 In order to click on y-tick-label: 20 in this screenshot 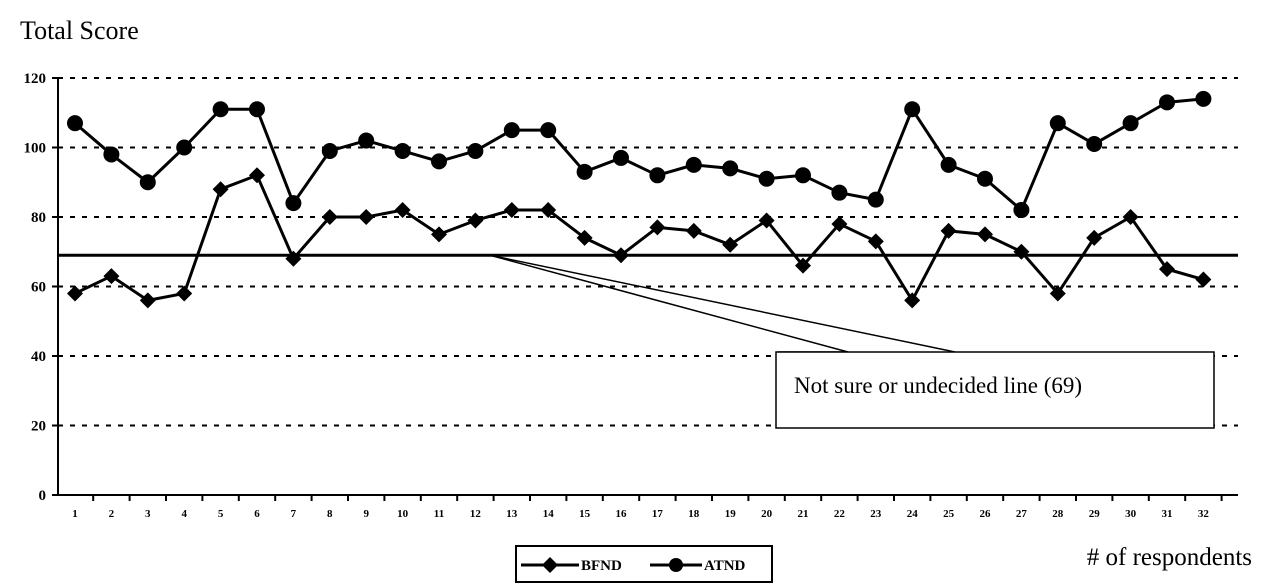, I will do `click(38, 427)`.